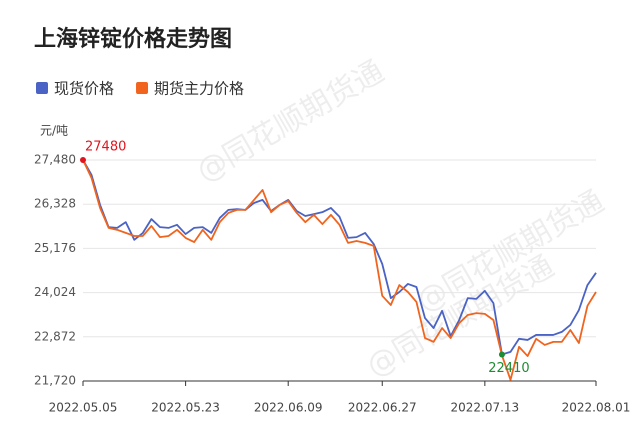 The height and width of the screenshot is (439, 640). What do you see at coordinates (185, 408) in the screenshot?
I see `x-tick-label: 2022.05.23` at bounding box center [185, 408].